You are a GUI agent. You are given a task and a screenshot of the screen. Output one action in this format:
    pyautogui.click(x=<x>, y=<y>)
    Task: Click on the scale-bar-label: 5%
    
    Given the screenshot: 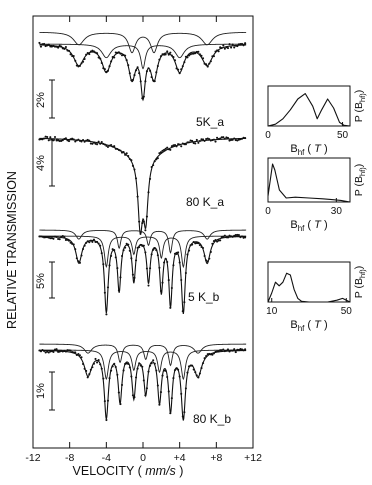 What is the action you would take?
    pyautogui.click(x=41, y=281)
    